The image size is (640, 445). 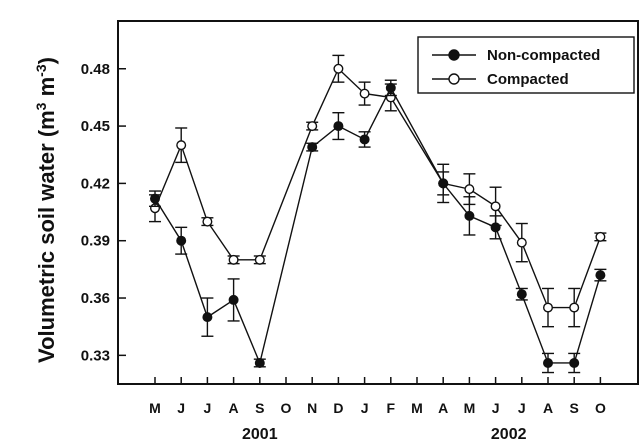 What do you see at coordinates (543, 55) in the screenshot?
I see `legend-label: Non-compacted` at bounding box center [543, 55].